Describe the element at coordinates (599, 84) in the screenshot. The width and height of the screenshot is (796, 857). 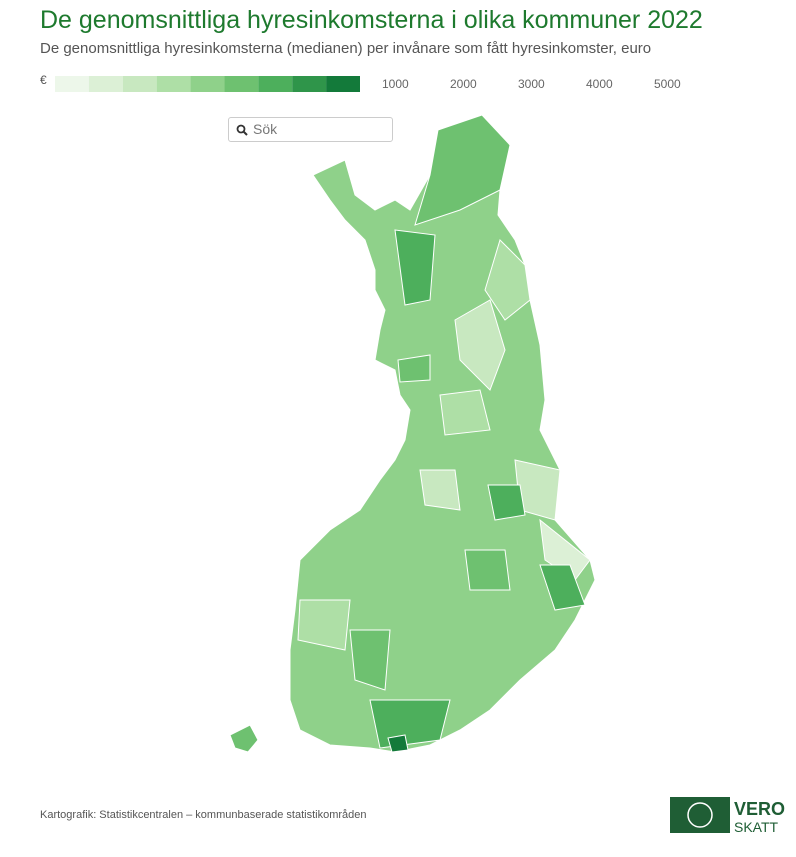
I see `legend-tick-label: 4000` at that location.